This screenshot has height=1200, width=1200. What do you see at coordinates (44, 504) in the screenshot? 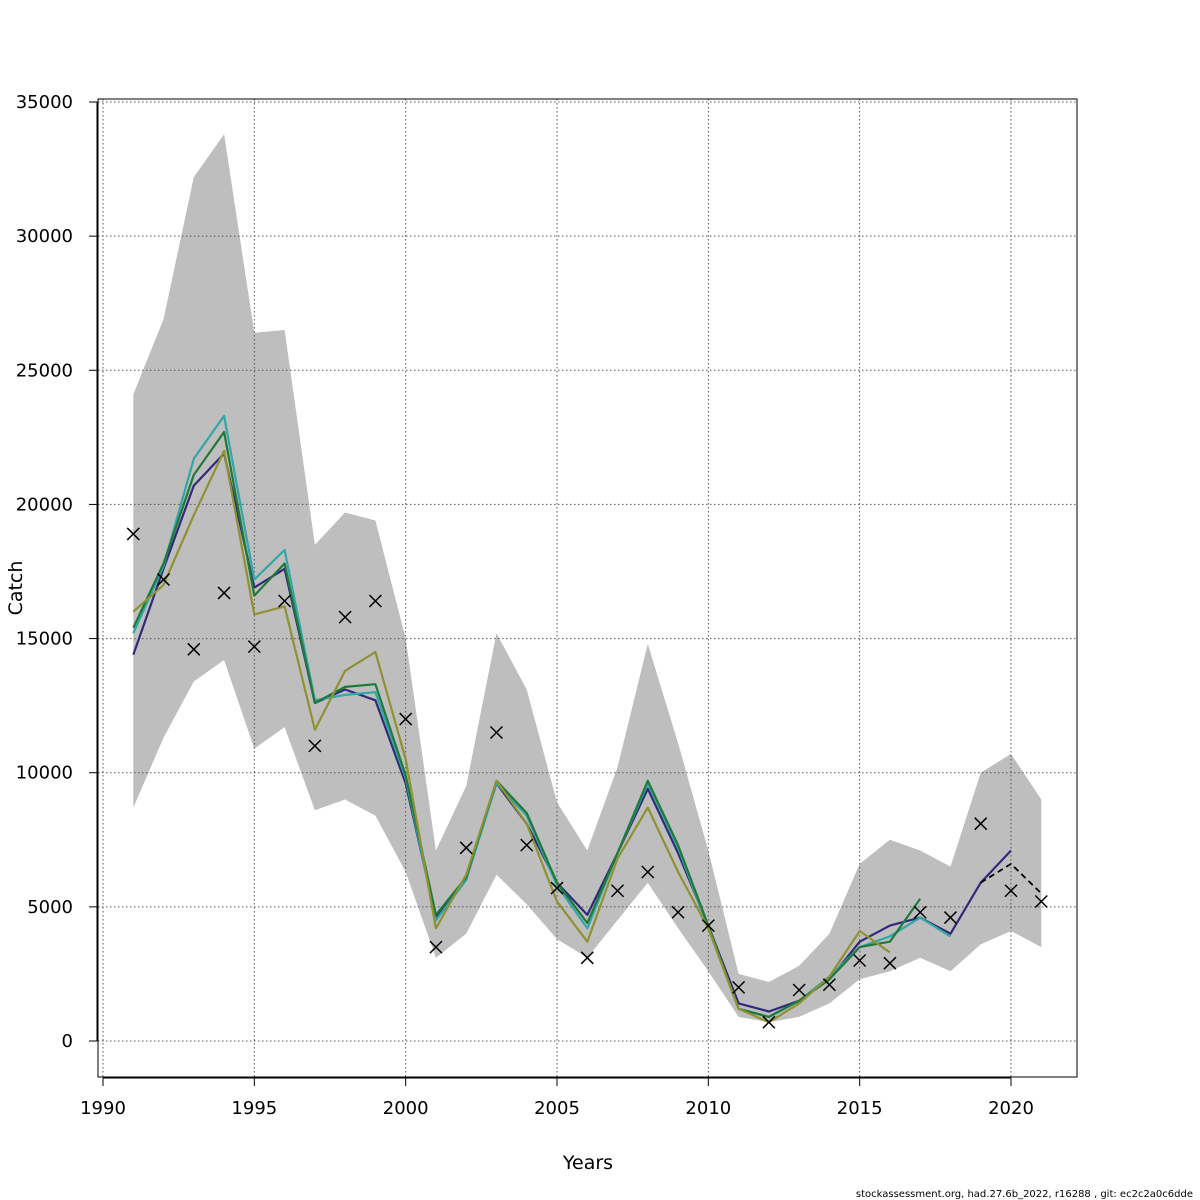
I see `y-tick-label: 20000` at bounding box center [44, 504].